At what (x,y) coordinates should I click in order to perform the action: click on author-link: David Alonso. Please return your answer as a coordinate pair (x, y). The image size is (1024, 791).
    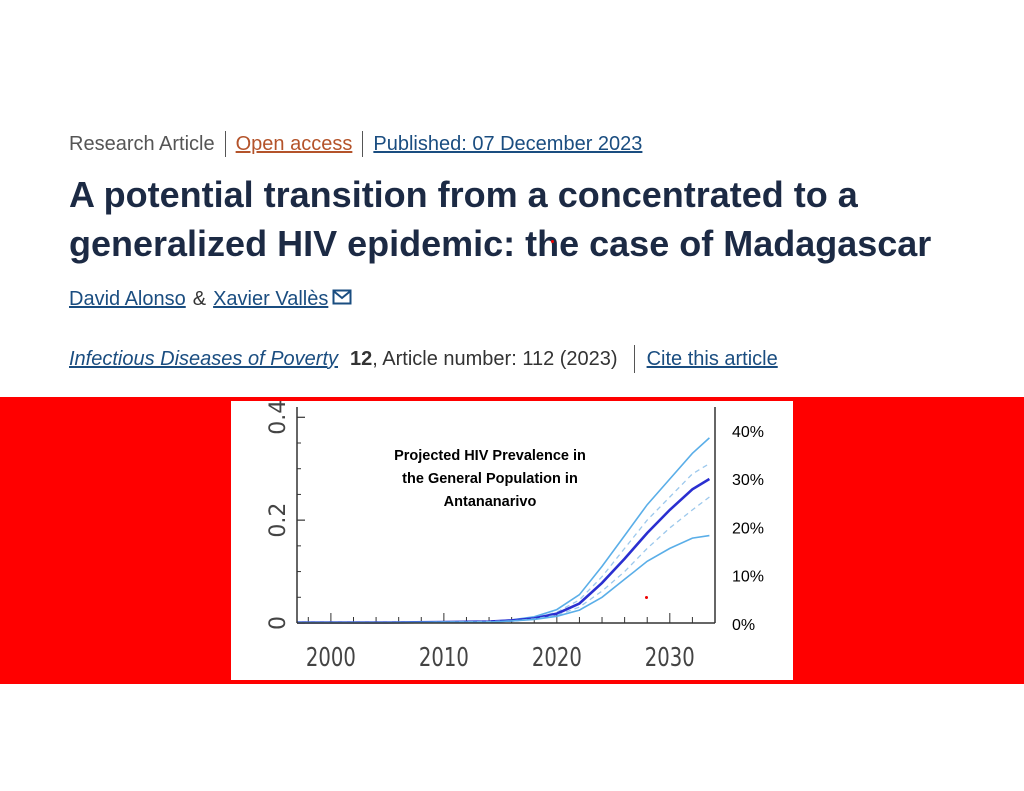
    Looking at the image, I should click on (127, 299).